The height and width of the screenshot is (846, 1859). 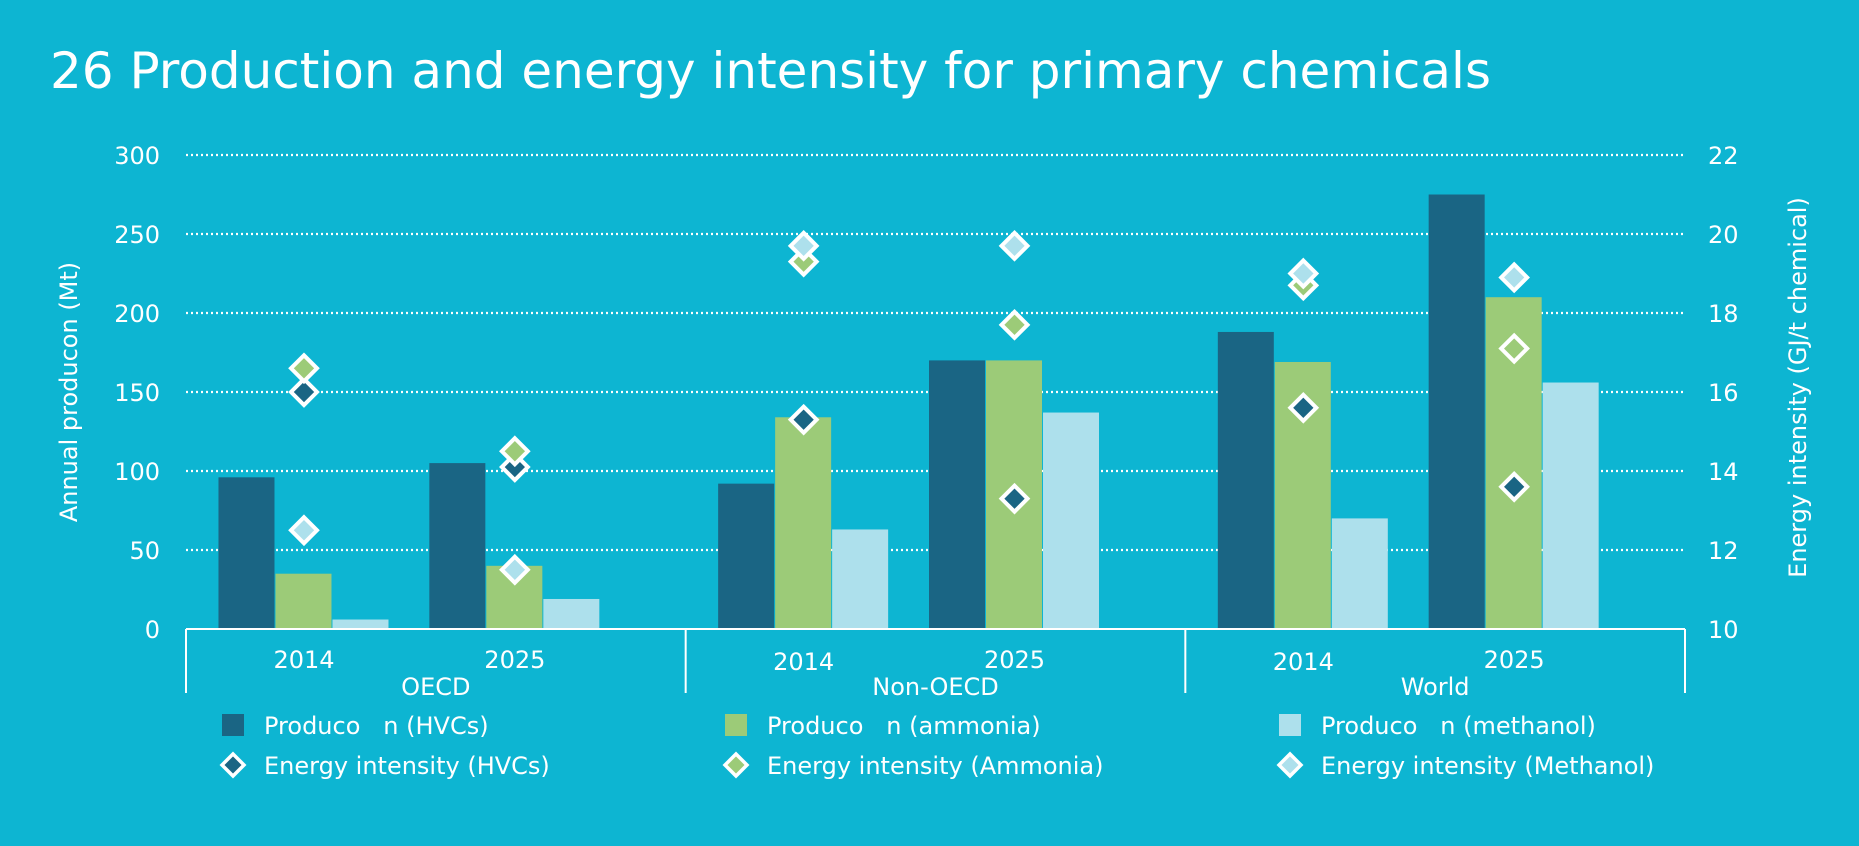 I want to click on bar-methanol-world-2025, so click(x=1570, y=505).